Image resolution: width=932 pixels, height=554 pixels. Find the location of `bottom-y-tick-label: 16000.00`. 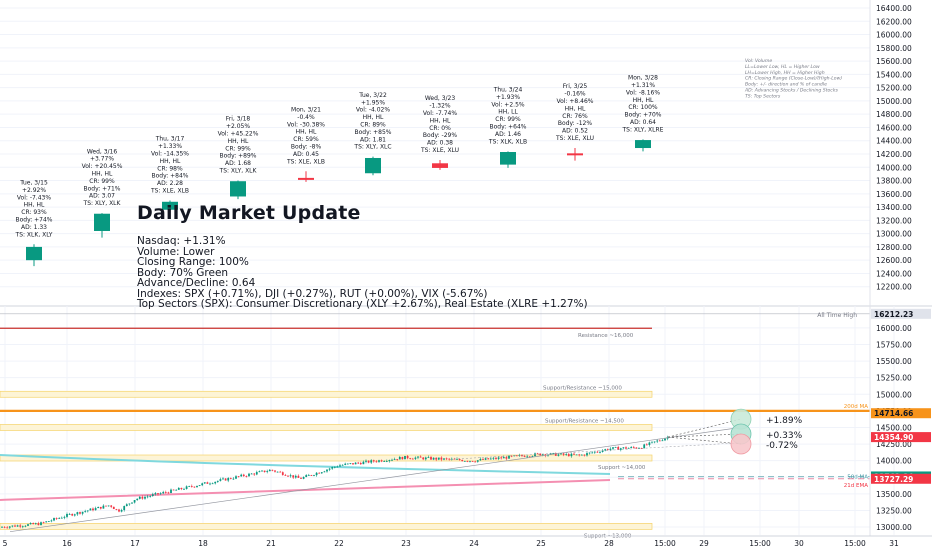

bottom-y-tick-label: 16000.00 is located at coordinates (894, 328).